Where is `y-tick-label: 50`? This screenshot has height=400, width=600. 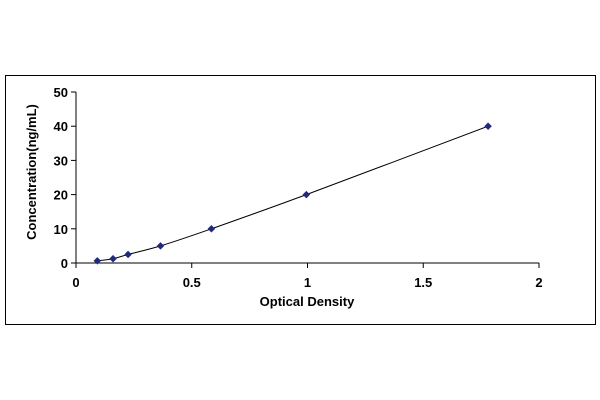
y-tick-label: 50 is located at coordinates (61, 92).